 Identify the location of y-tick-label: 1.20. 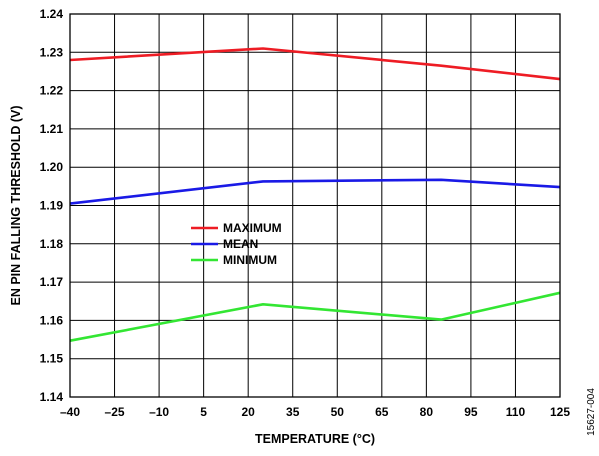
(52, 167).